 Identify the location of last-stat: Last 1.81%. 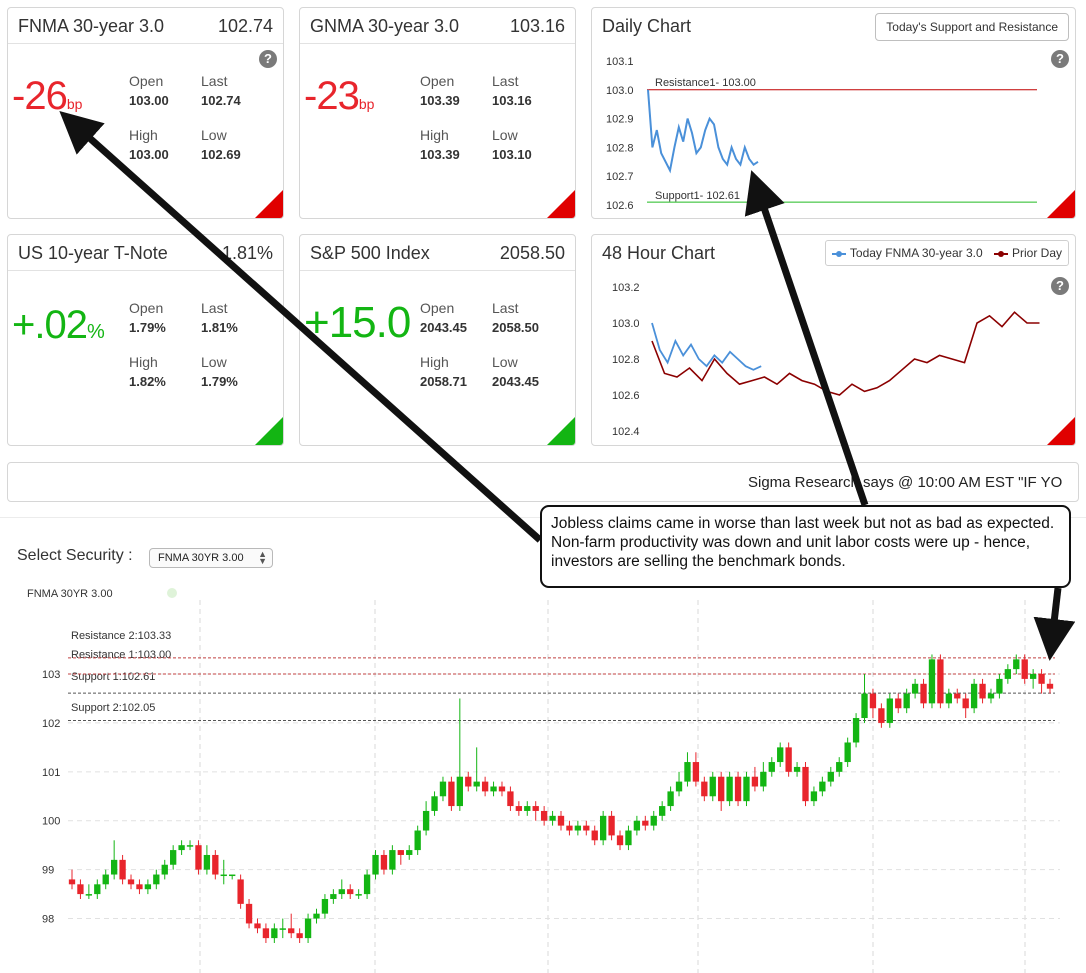
(219, 317).